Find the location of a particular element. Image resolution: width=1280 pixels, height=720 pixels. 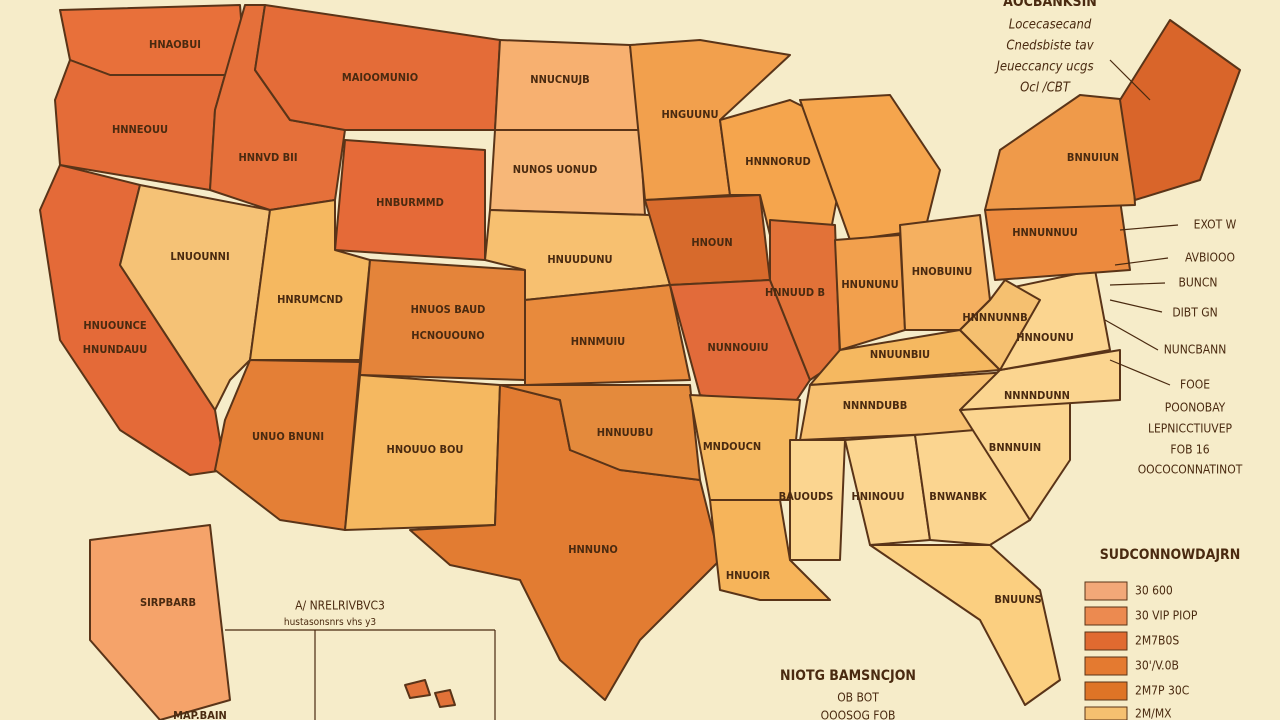

legend-label: 30 600 is located at coordinates (1154, 591).